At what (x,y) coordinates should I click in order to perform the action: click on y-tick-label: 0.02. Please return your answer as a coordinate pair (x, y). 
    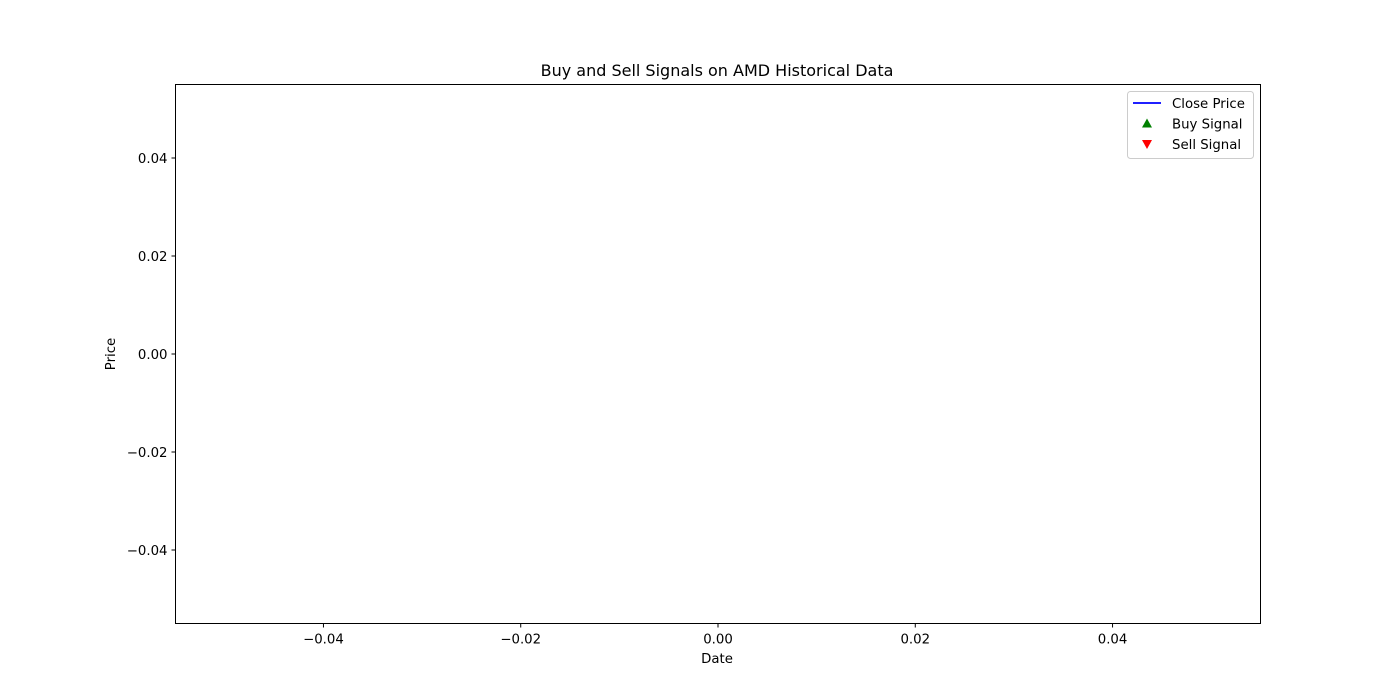
    Looking at the image, I should click on (153, 257).